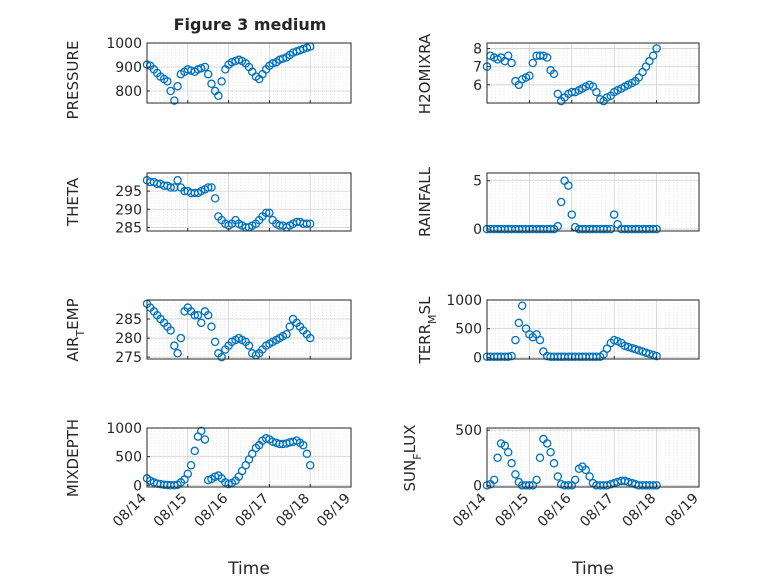 The image size is (778, 583). What do you see at coordinates (128, 210) in the screenshot?
I see `y-tick-label: 290` at bounding box center [128, 210].